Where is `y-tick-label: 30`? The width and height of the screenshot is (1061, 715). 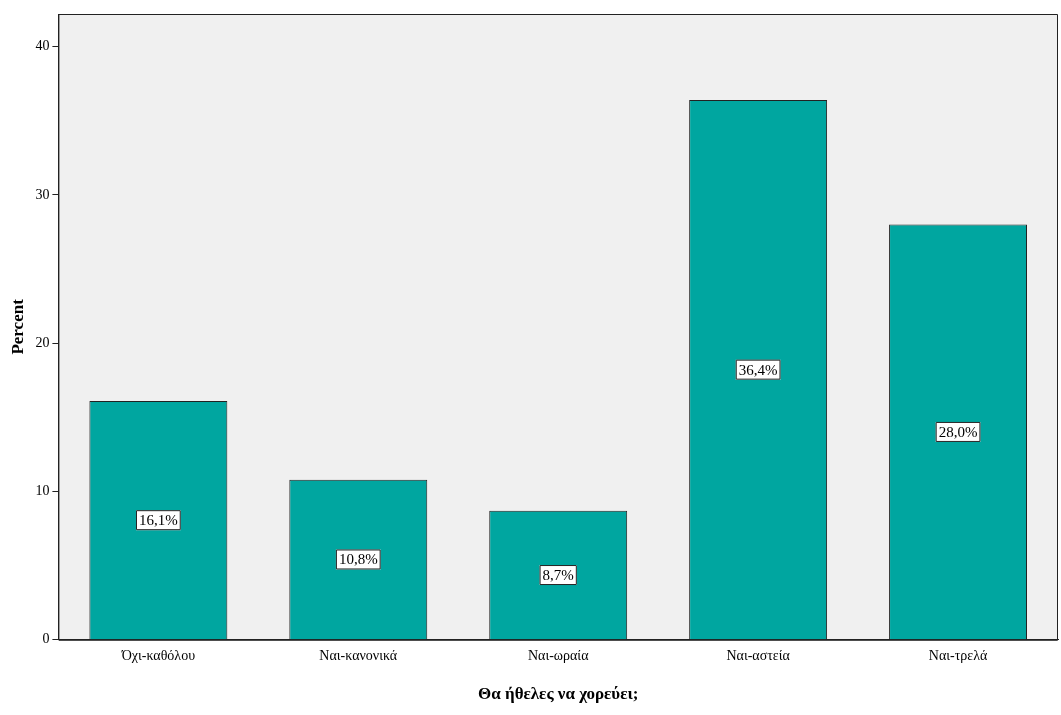 y-tick-label: 30 is located at coordinates (42, 194).